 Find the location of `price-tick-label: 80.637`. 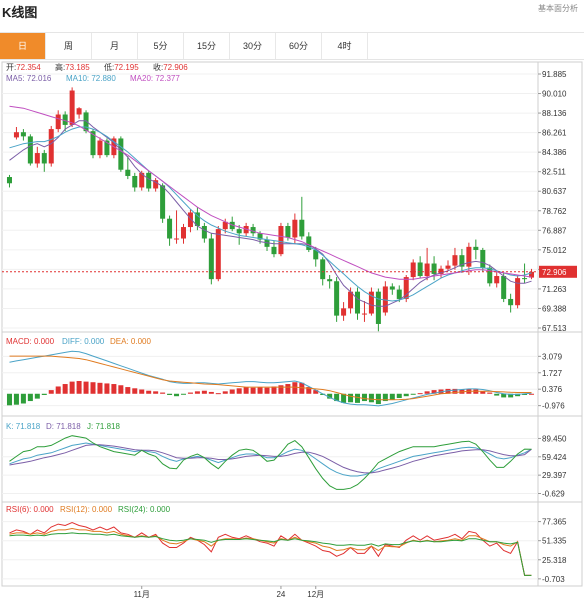

price-tick-label: 80.637 is located at coordinates (554, 191).